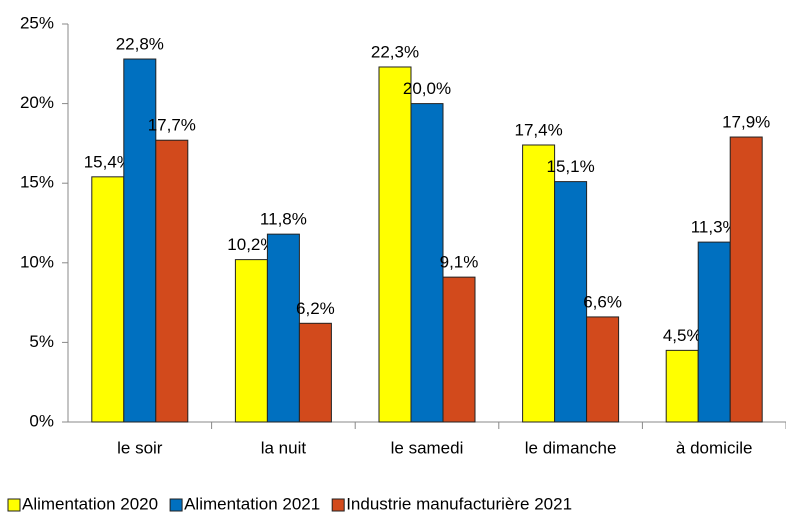  I want to click on y-tick-label: 10%, so click(37, 261).